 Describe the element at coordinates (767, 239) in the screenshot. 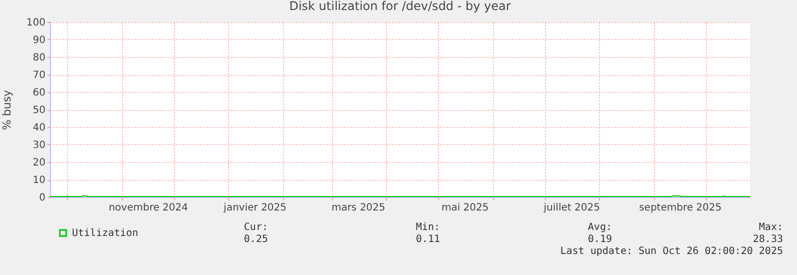

I see `text: 28.33` at that location.